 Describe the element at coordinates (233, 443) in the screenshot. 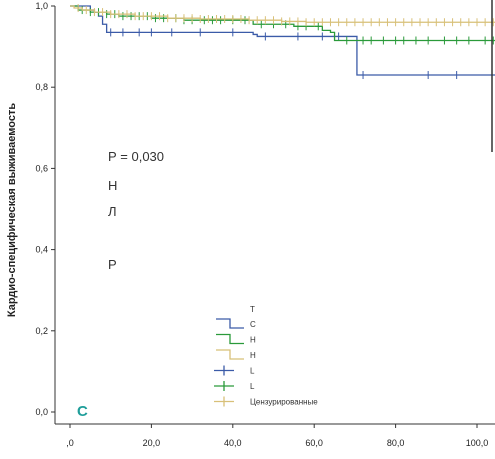

I see `x-tick-label: 40,0` at that location.